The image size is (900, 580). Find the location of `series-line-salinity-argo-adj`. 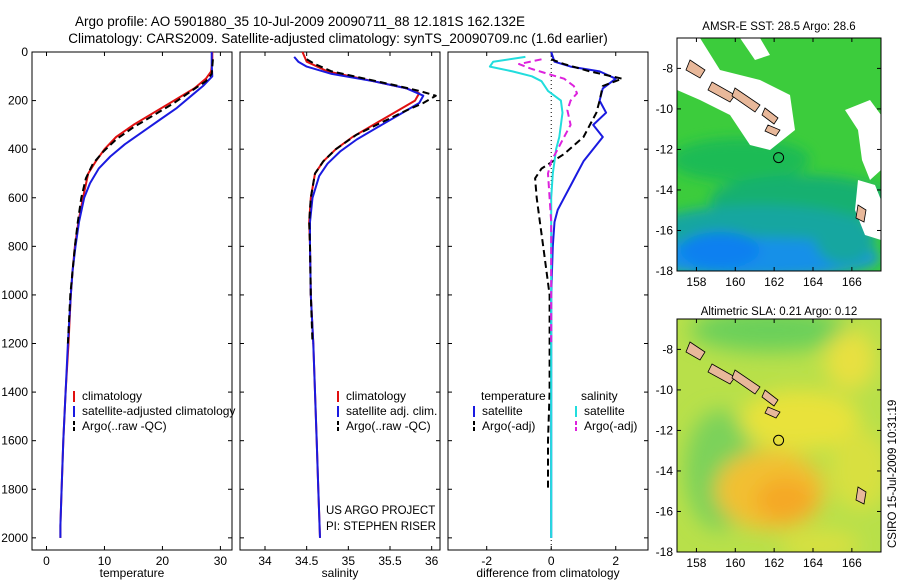

series-line-salinity-argo-adj is located at coordinates (548, 201).